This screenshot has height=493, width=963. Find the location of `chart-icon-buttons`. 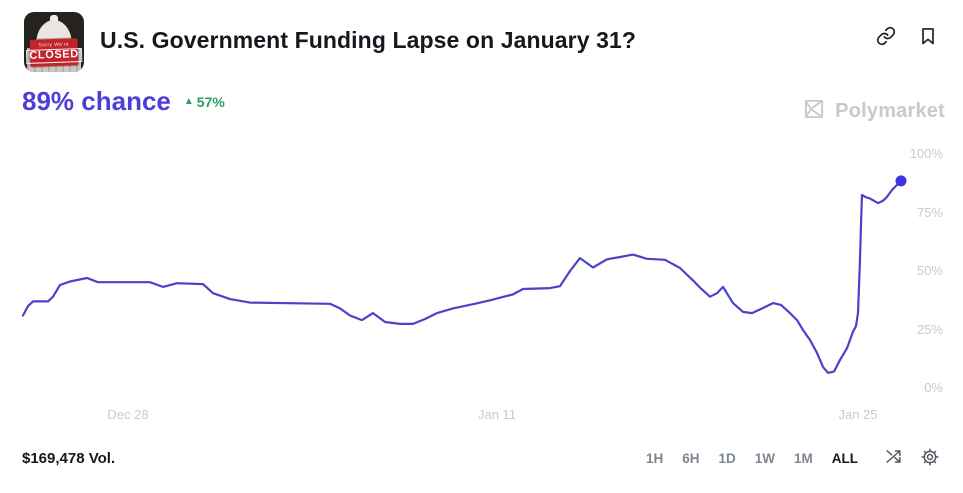

chart-icon-buttons is located at coordinates (911, 458).